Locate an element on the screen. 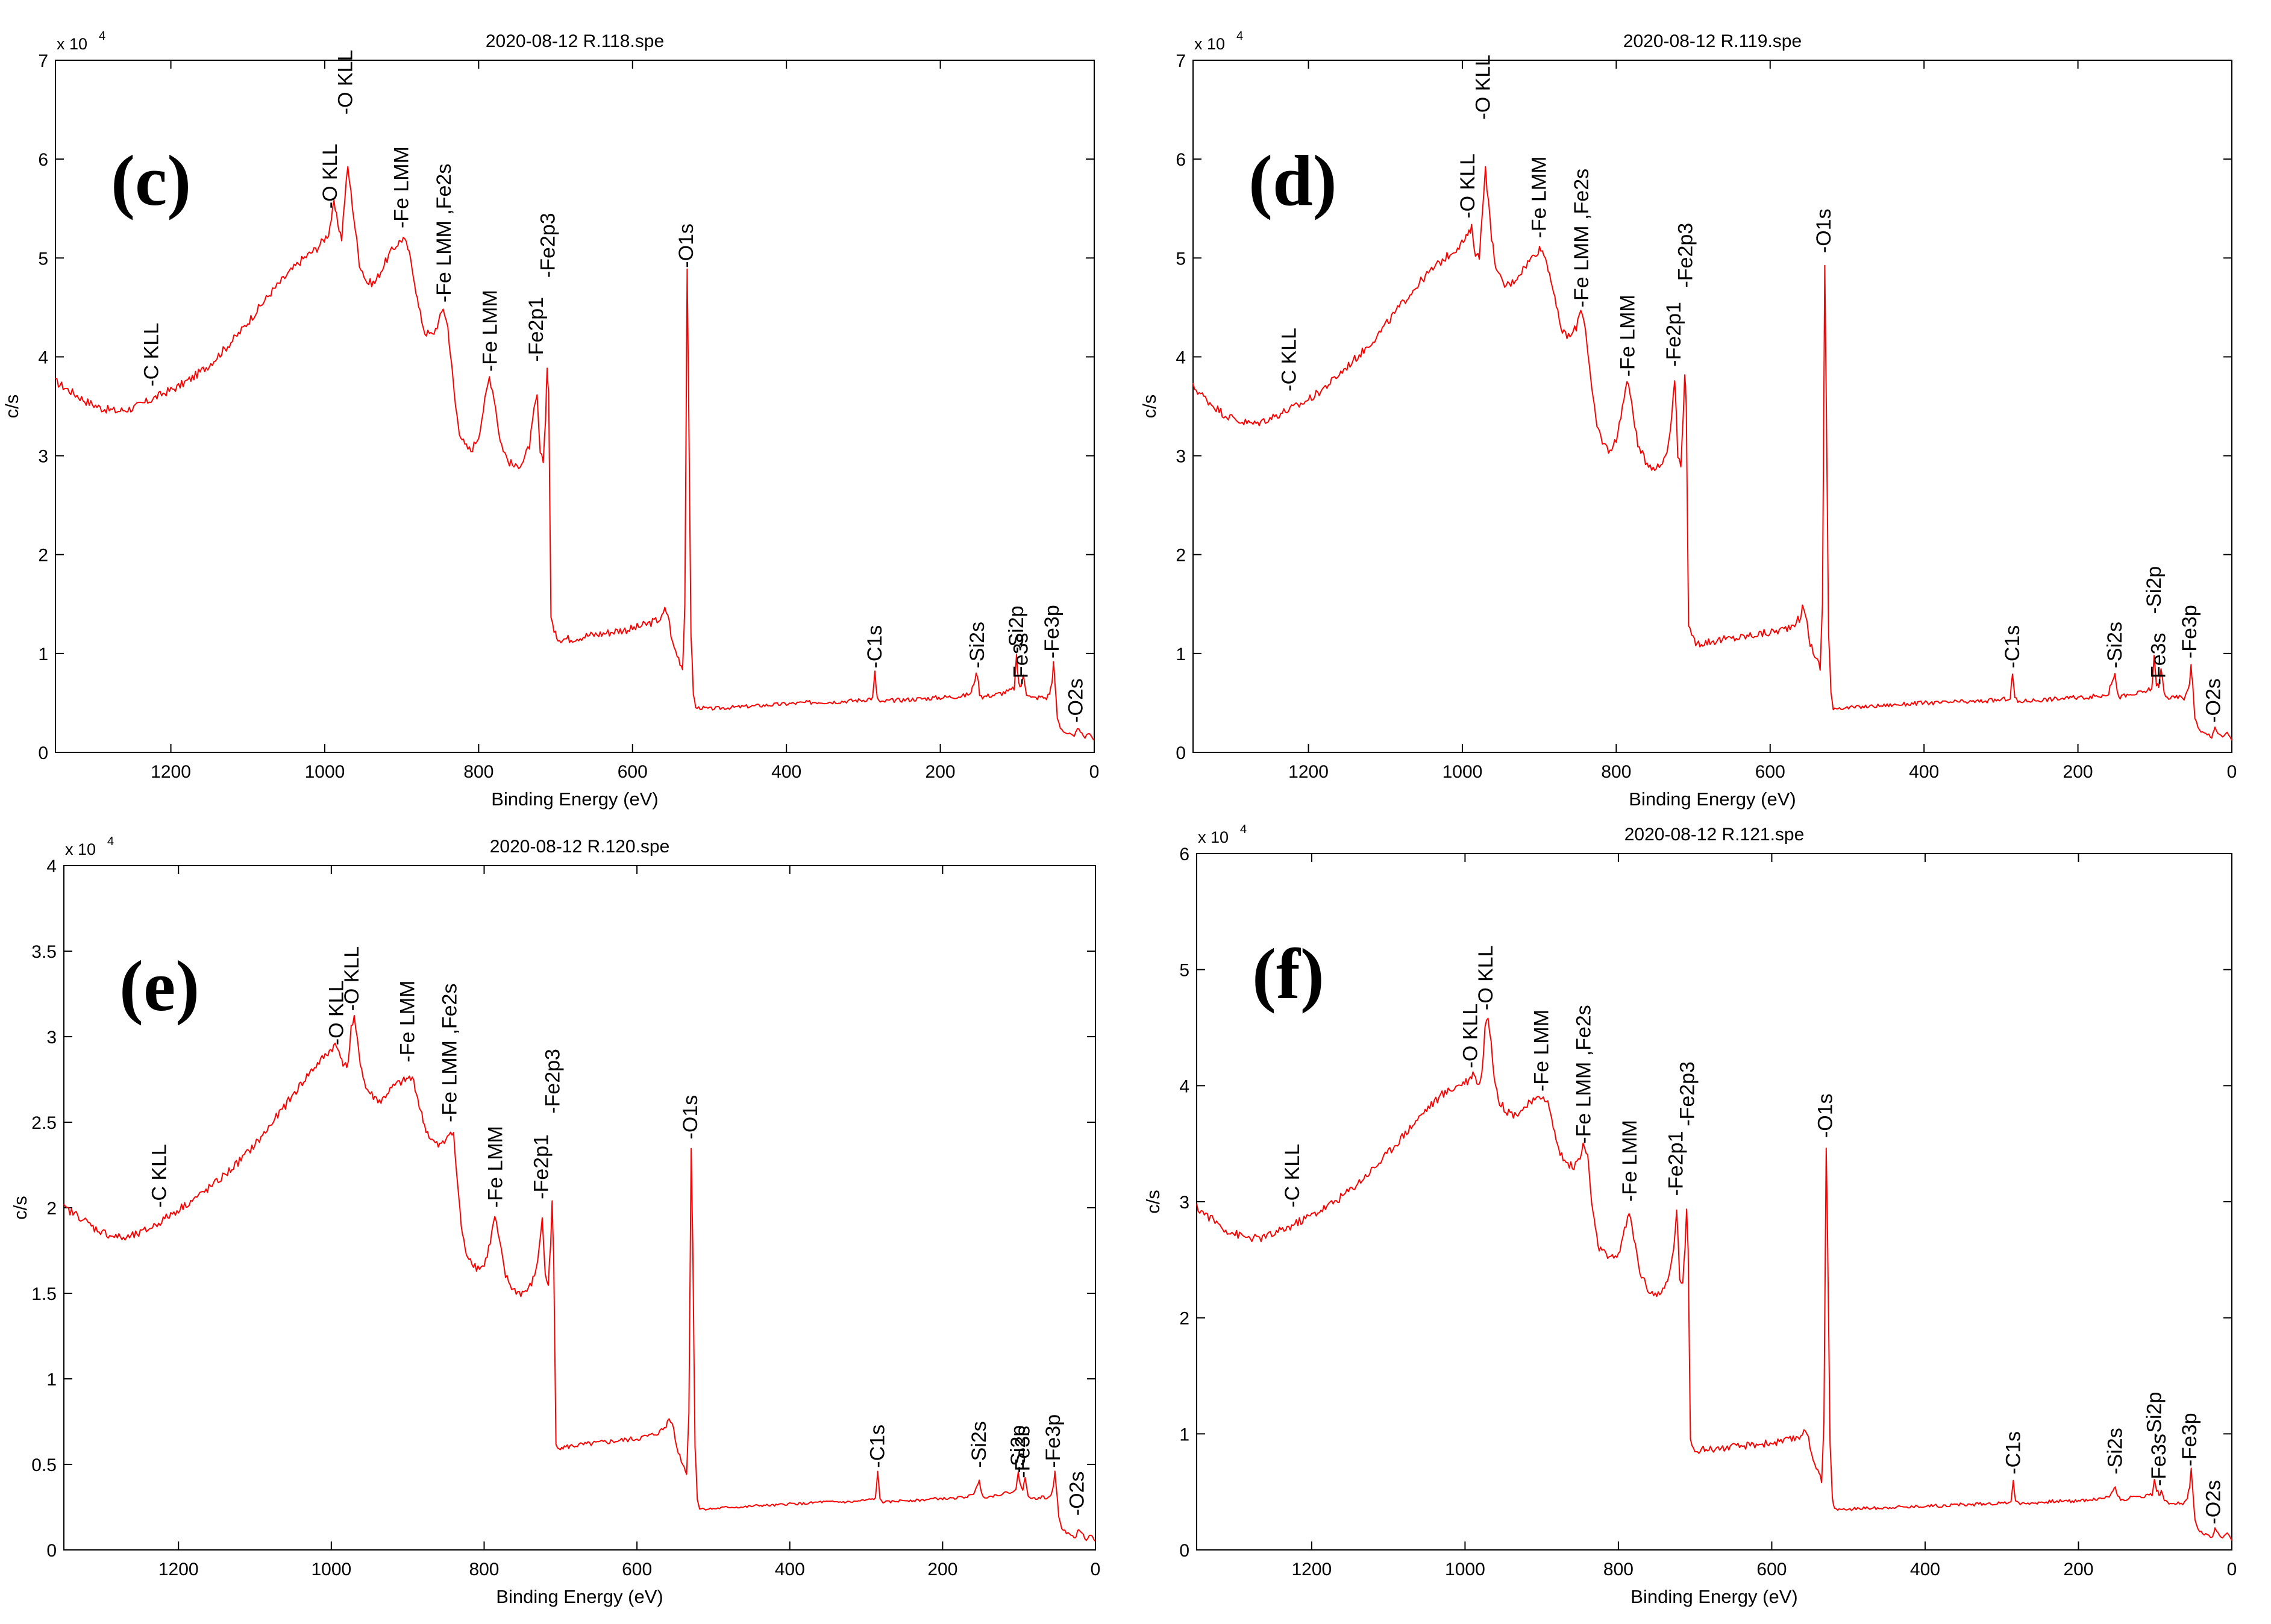 The image size is (2271, 1624). y-tick-label: 7 is located at coordinates (1181, 61).